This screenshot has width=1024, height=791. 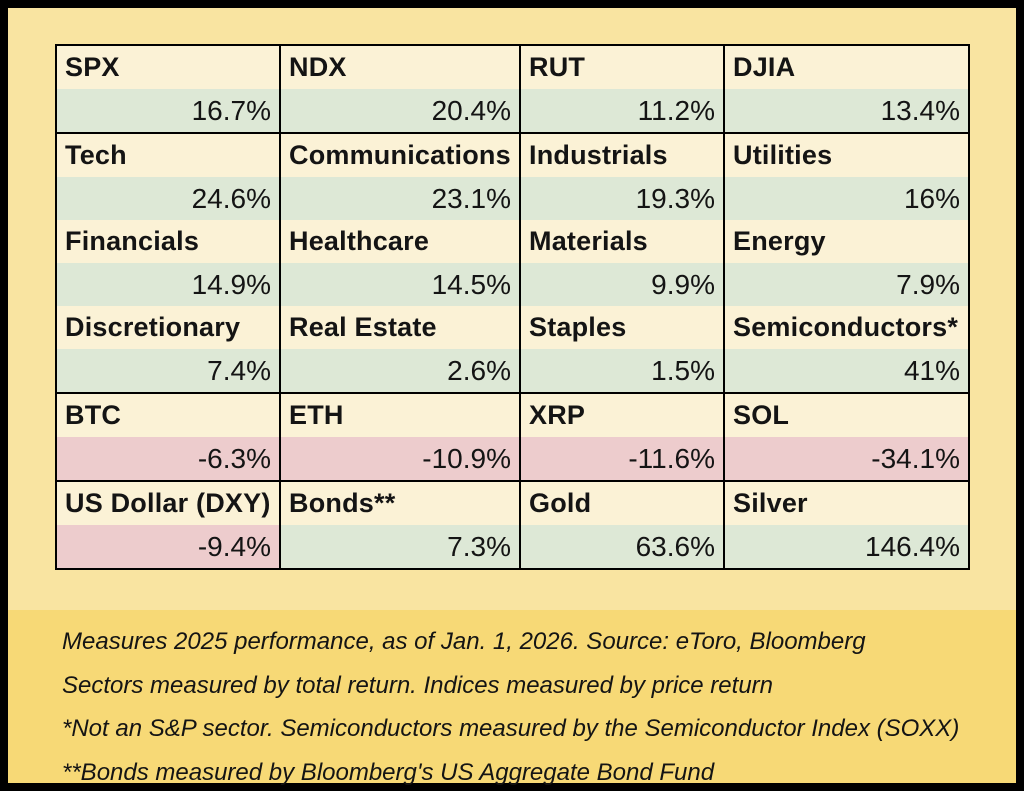 I want to click on asset-label: Tech, so click(x=168, y=155).